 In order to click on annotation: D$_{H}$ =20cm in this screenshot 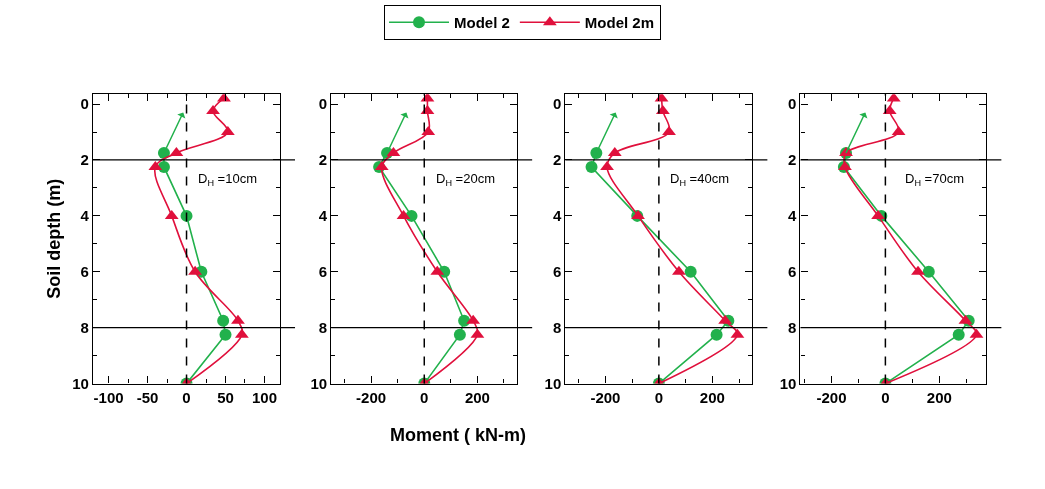, I will do `click(465, 179)`.